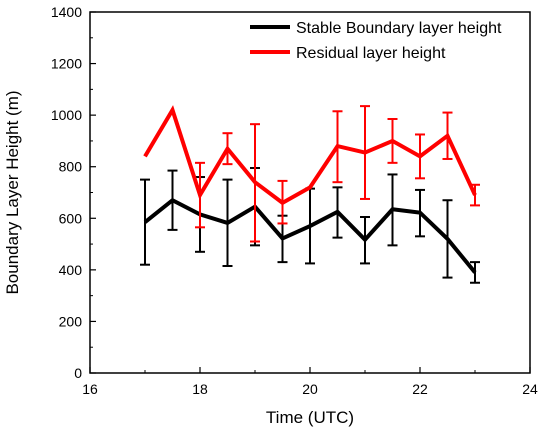  Describe the element at coordinates (78, 373) in the screenshot. I see `y-tick-label: 0` at that location.